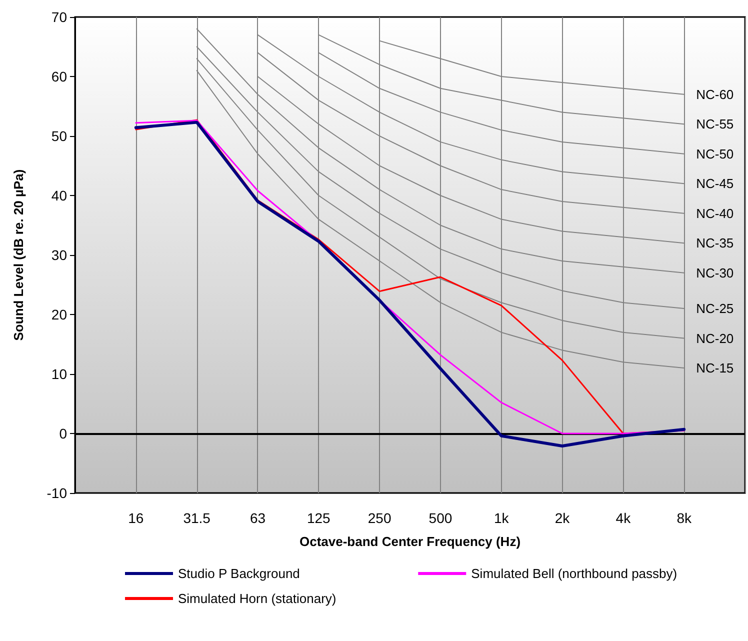 The image size is (748, 641). I want to click on series-label: NC-30, so click(715, 272).